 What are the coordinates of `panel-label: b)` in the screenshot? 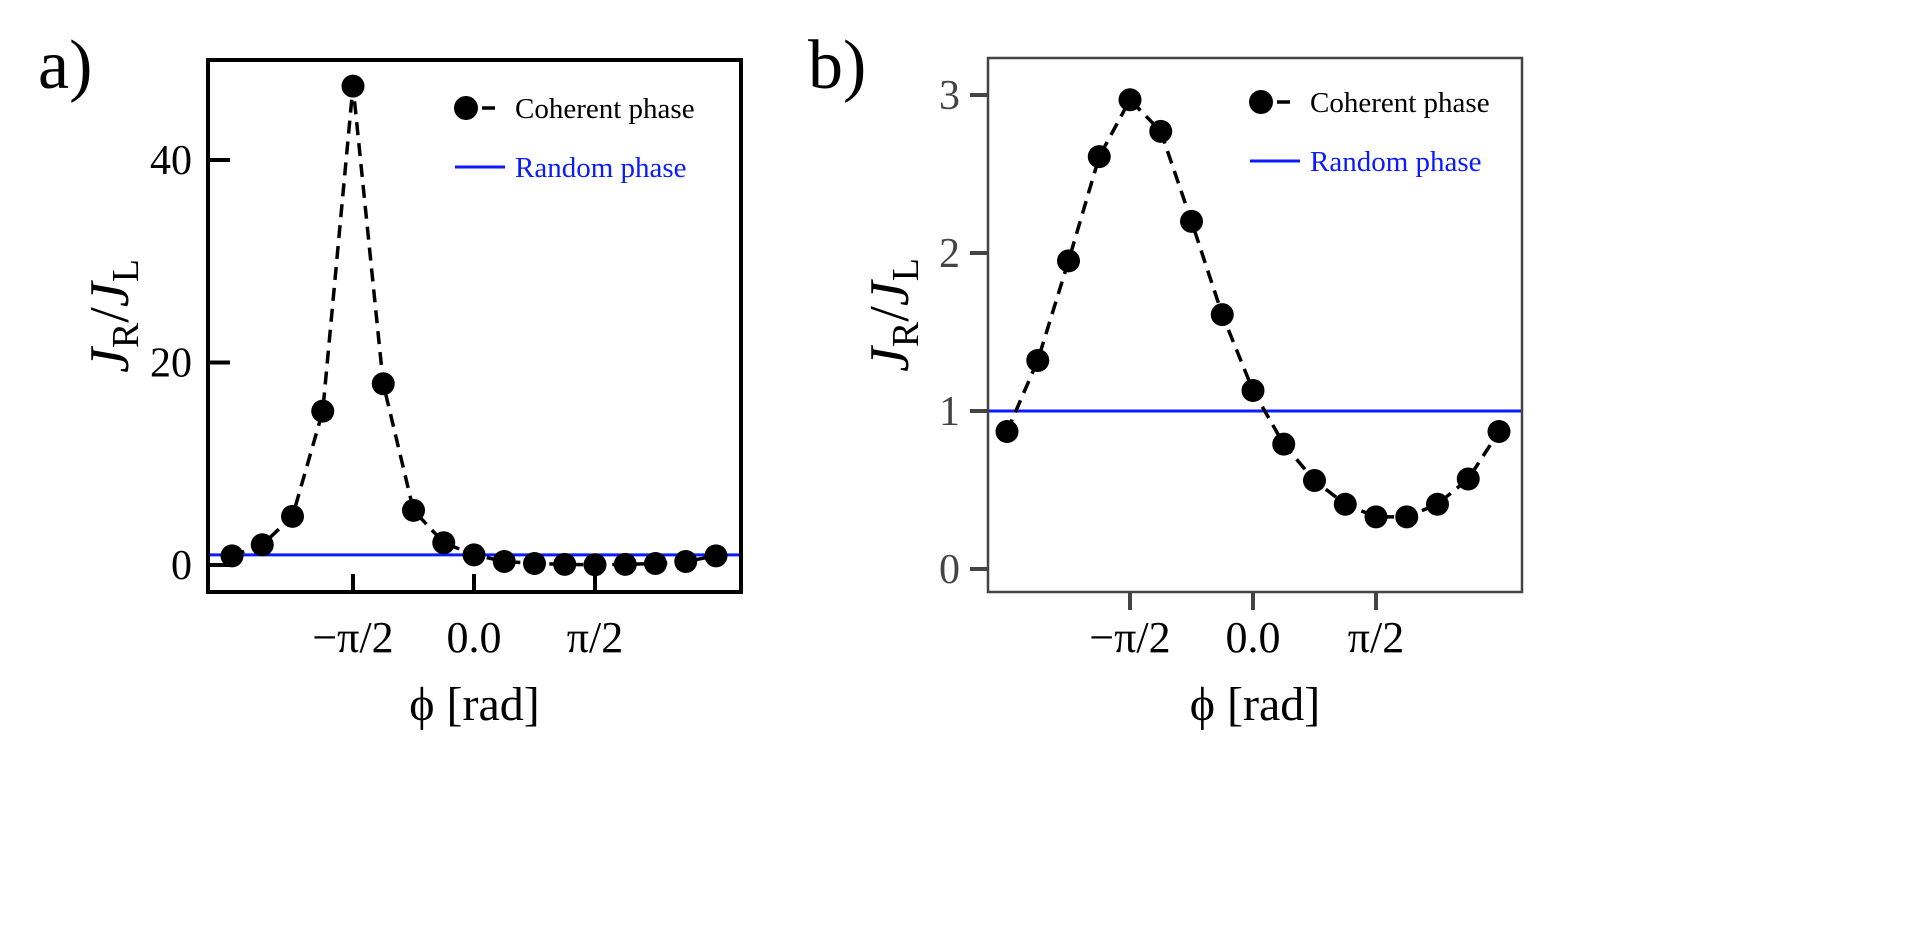 It's located at (837, 65).